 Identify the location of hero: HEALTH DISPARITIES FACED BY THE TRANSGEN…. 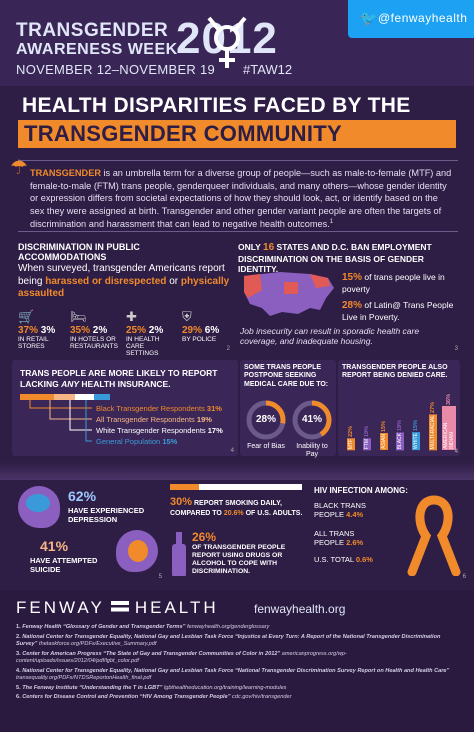
(237, 118).